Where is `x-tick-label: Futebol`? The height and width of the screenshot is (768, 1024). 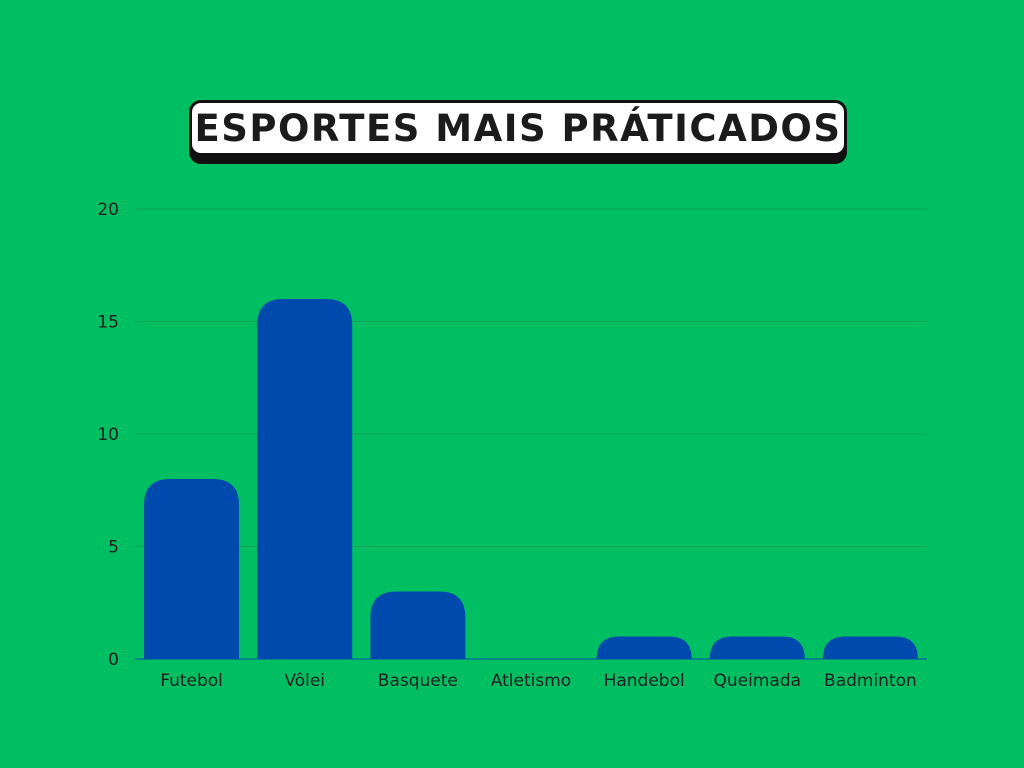
x-tick-label: Futebol is located at coordinates (191, 681).